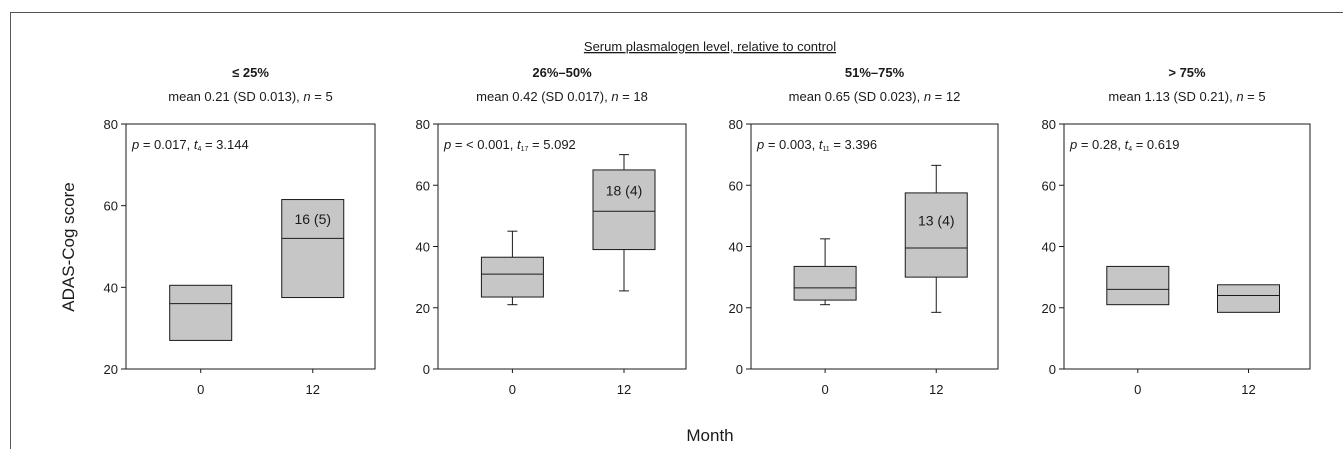  I want to click on test-p-value: = 0.003,, so click(791, 144).